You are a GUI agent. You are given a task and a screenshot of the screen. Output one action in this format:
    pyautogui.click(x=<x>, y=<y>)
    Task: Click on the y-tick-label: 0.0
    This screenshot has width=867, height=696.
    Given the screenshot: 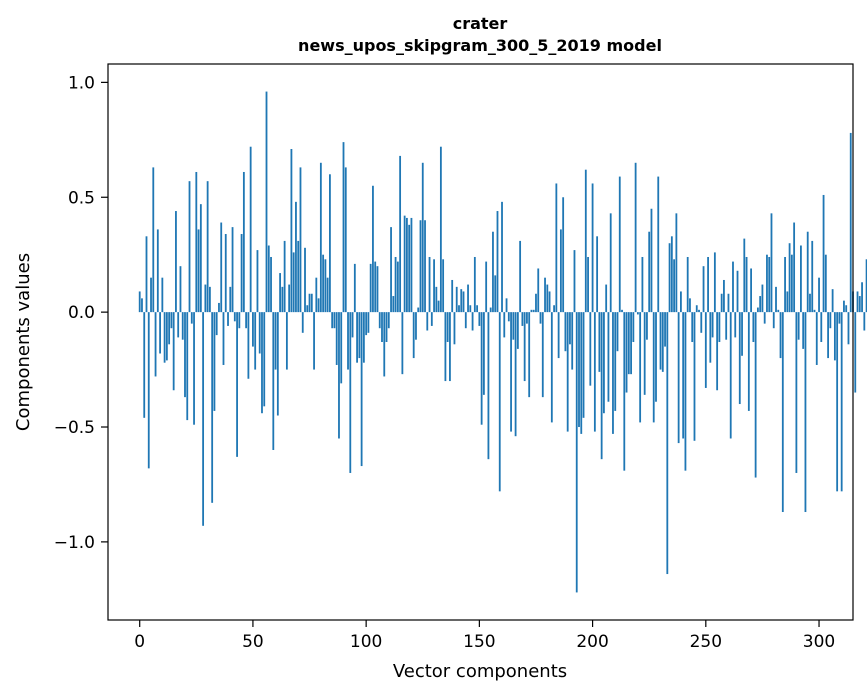 What is the action you would take?
    pyautogui.click(x=81, y=313)
    